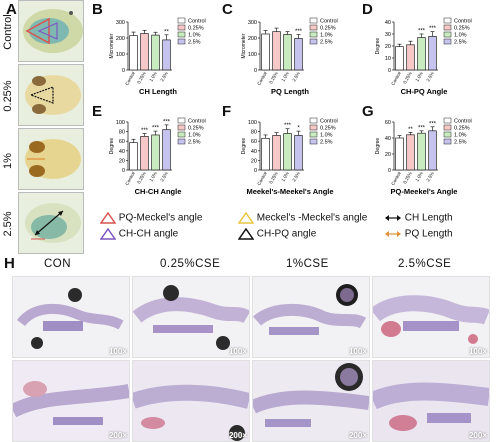 Image resolution: width=500 pixels, height=442 pixels. What do you see at coordinates (425, 264) in the screenshot?
I see `histo-title-25: 2.5%CSE` at bounding box center [425, 264].